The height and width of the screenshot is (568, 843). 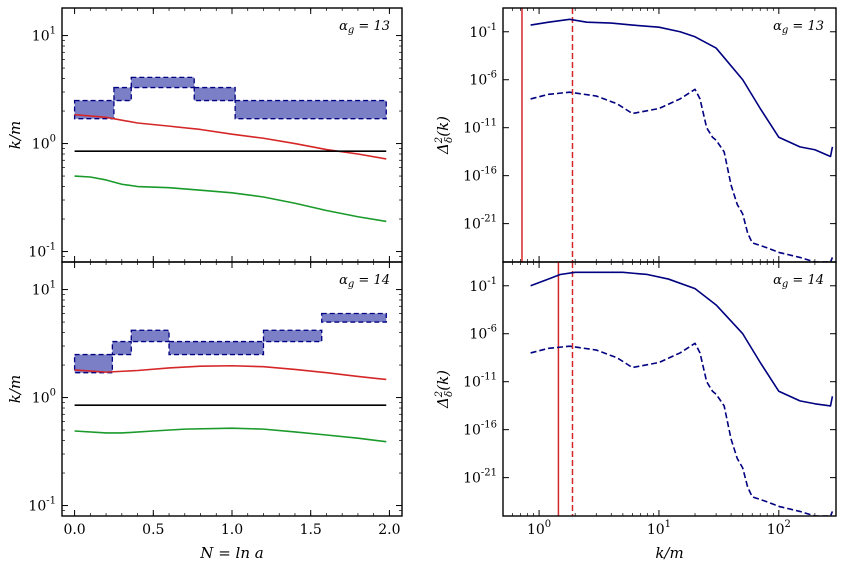 I want to click on x-tick-label: 2.0, so click(x=389, y=530).